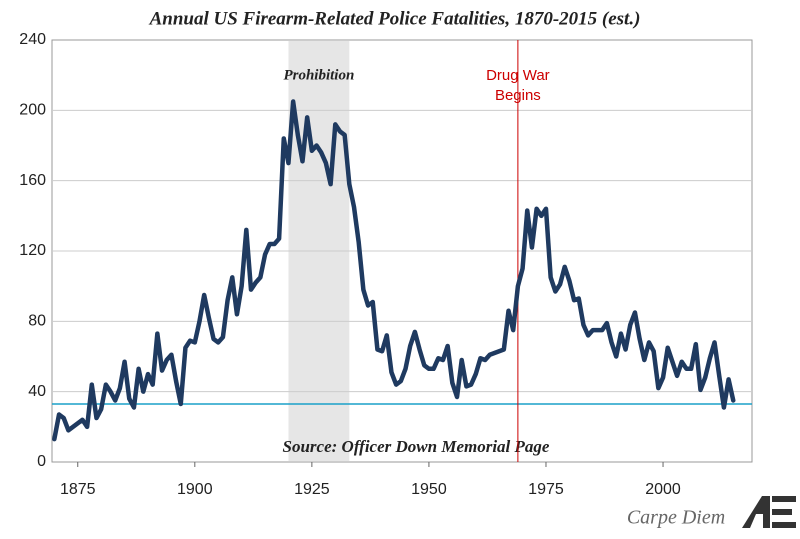  I want to click on y-tick-label: 40, so click(37, 391).